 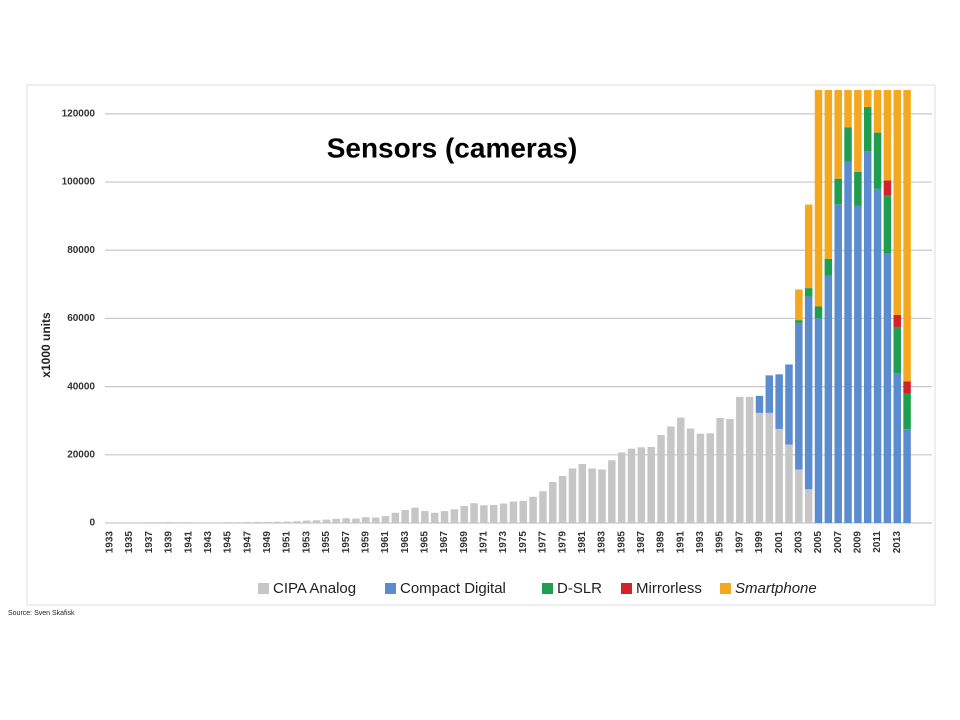 I want to click on x-tick-label: 2003, so click(x=798, y=542).